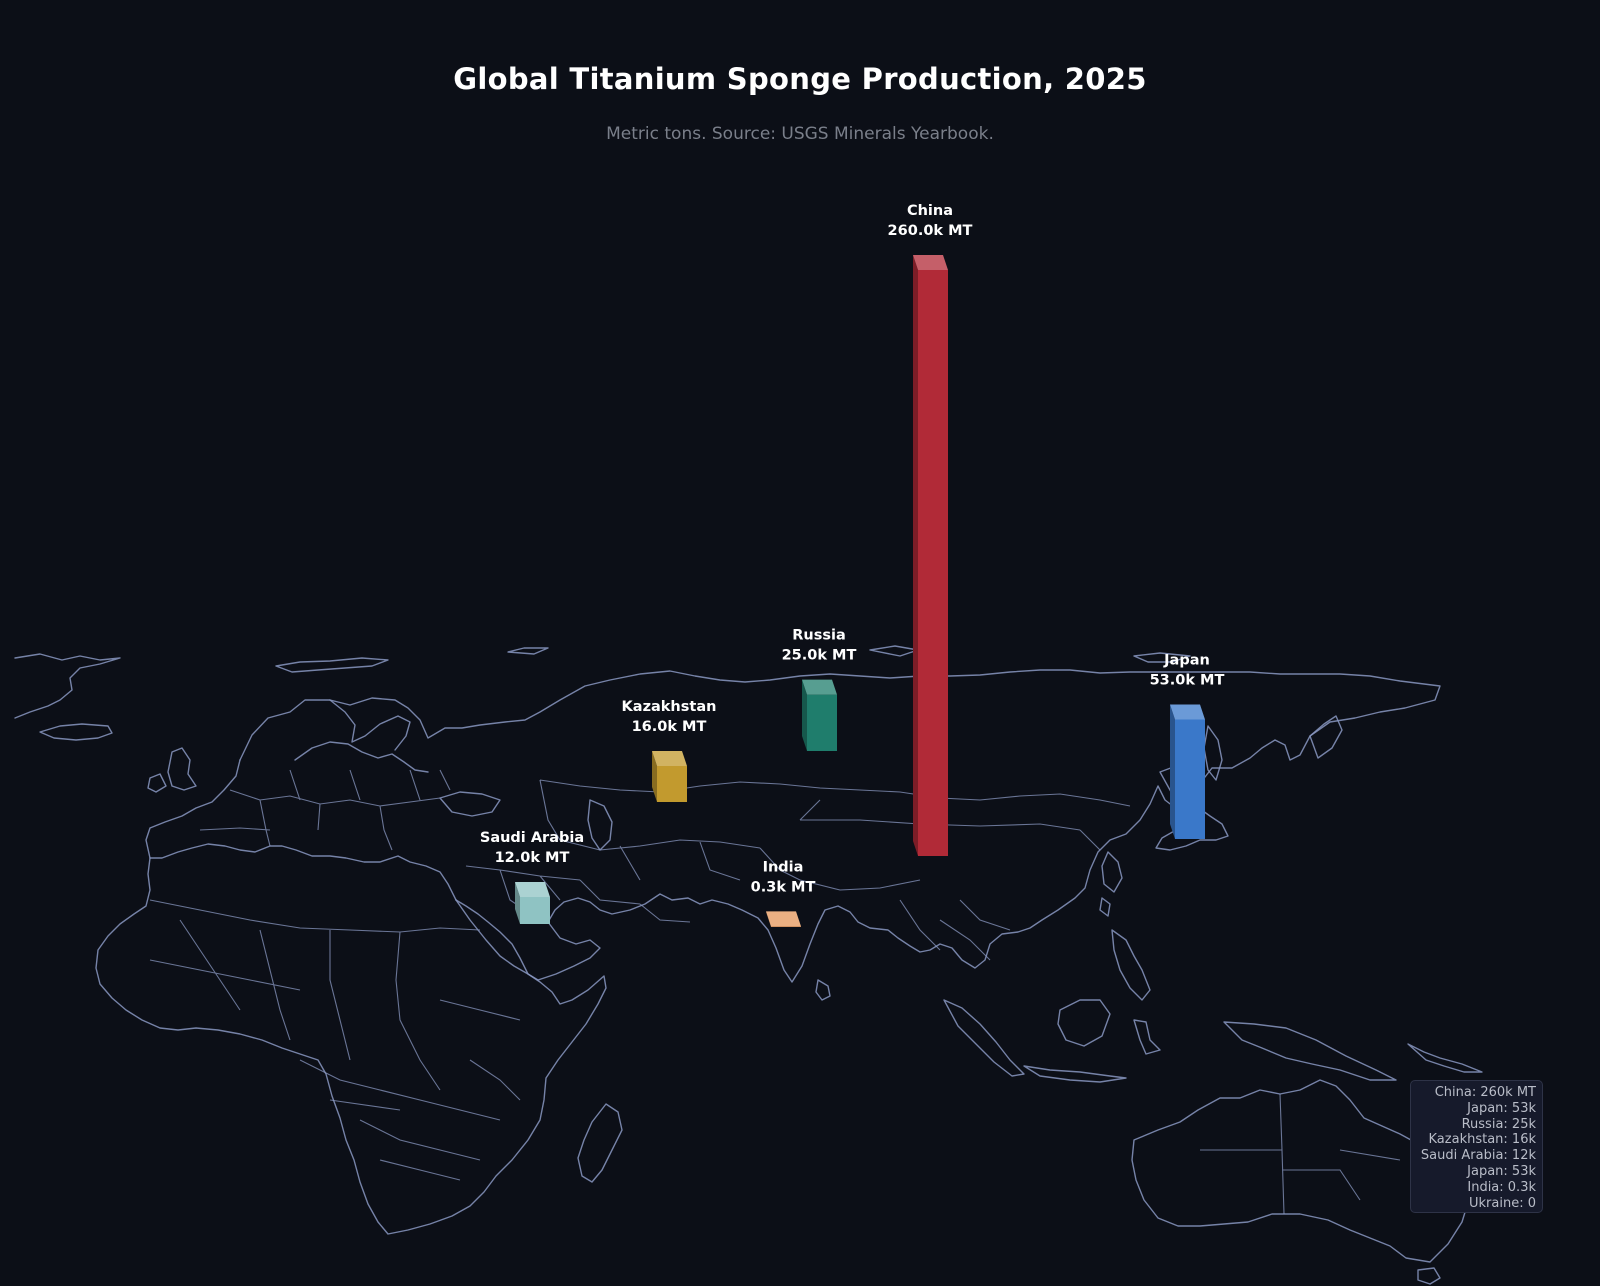  Describe the element at coordinates (600, 1143) in the screenshot. I see `coast-madagascar` at that location.